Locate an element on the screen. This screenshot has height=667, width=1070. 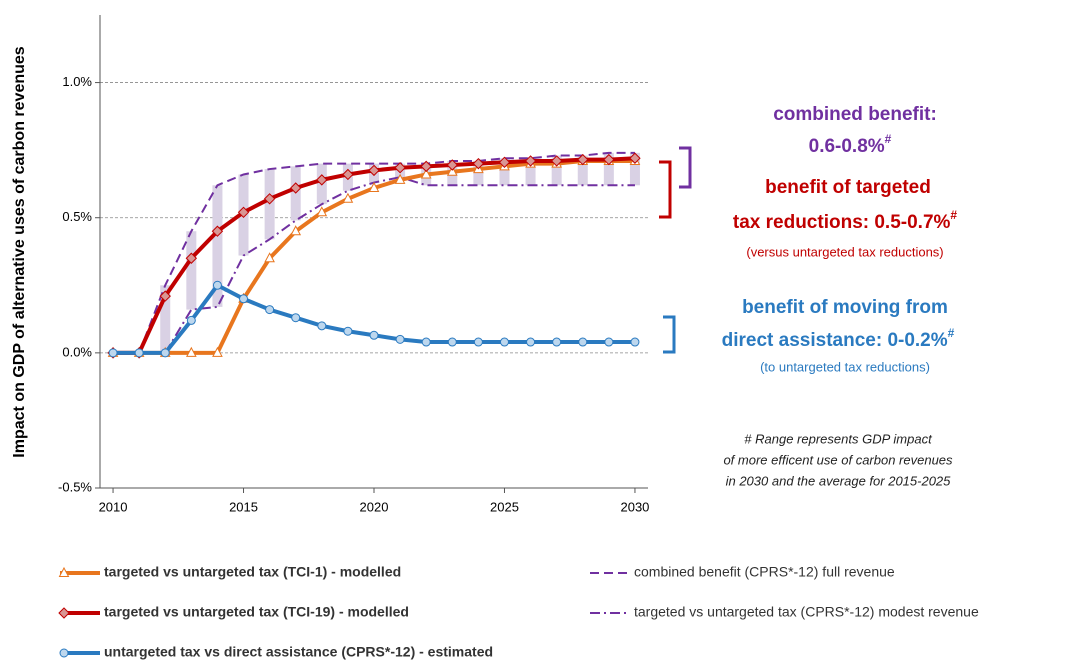
x-tick-label: 2010 is located at coordinates (113, 506).